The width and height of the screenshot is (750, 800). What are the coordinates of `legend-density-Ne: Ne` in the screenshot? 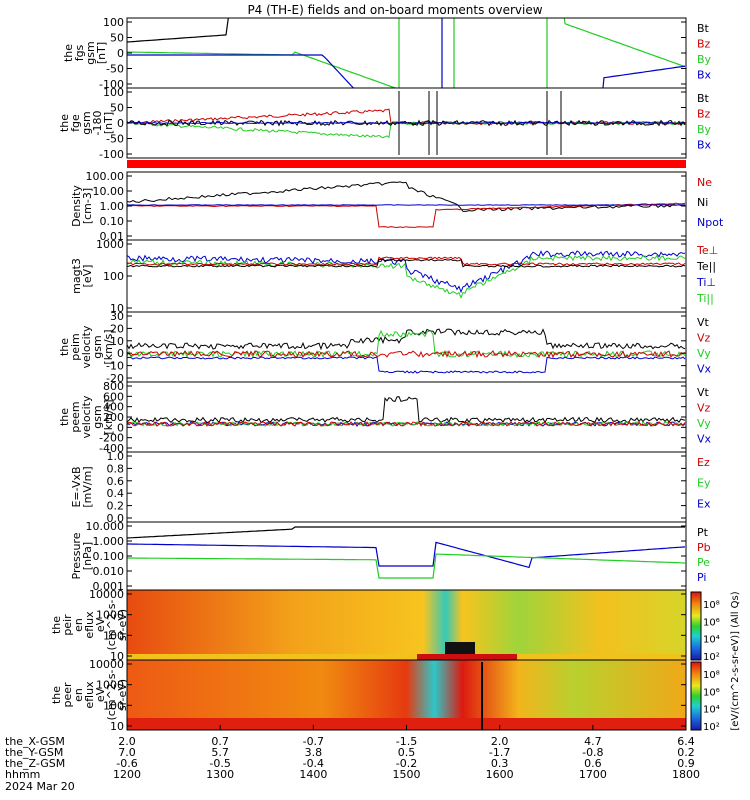 It's located at (704, 182).